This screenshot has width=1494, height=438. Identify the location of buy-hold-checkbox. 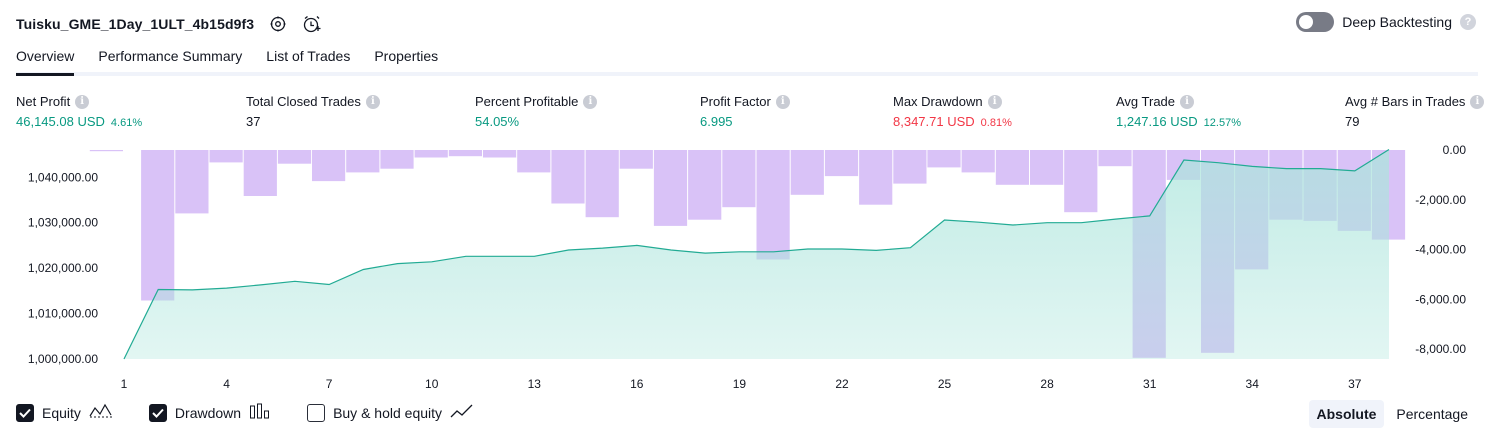
(316, 412).